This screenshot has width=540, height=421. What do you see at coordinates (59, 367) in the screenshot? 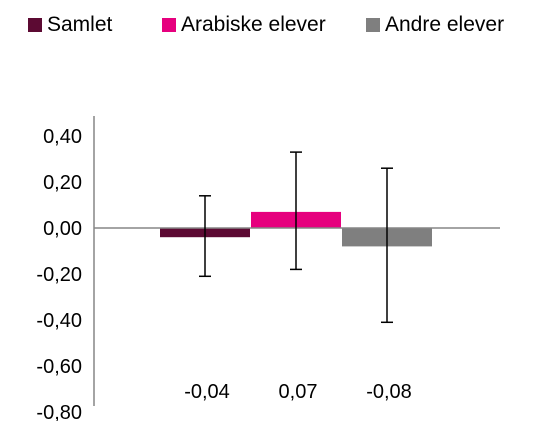
I see `y-tick-label: -0,60` at bounding box center [59, 367].